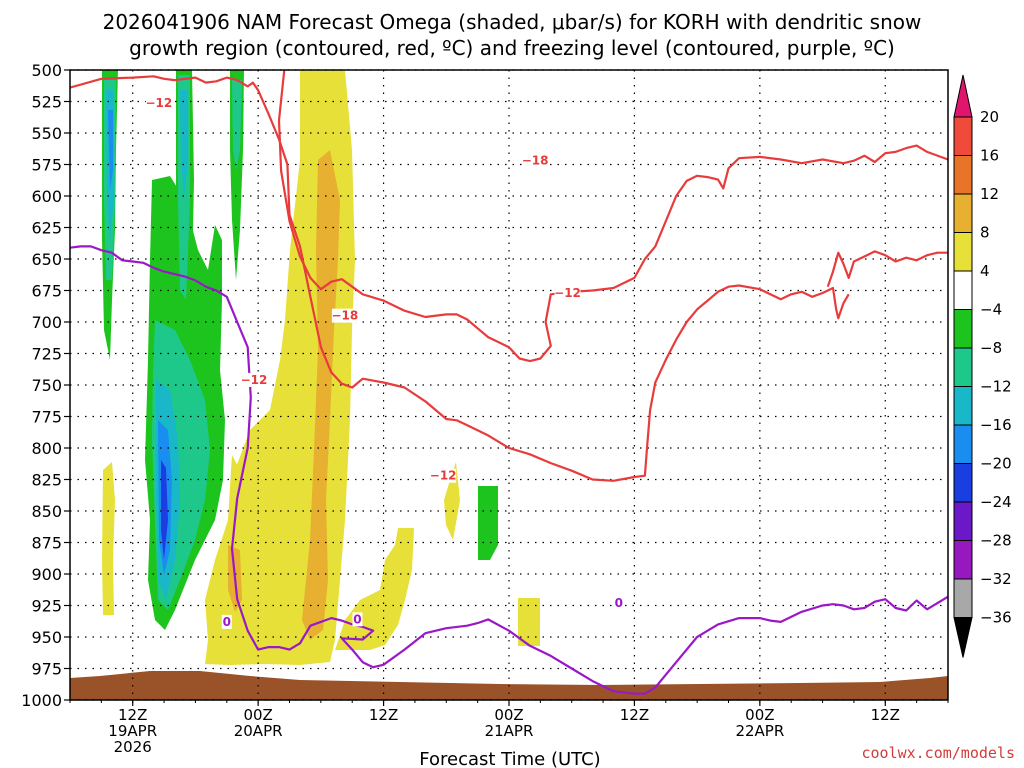  What do you see at coordinates (985, 233) in the screenshot?
I see `colorbar-label: 8` at bounding box center [985, 233].